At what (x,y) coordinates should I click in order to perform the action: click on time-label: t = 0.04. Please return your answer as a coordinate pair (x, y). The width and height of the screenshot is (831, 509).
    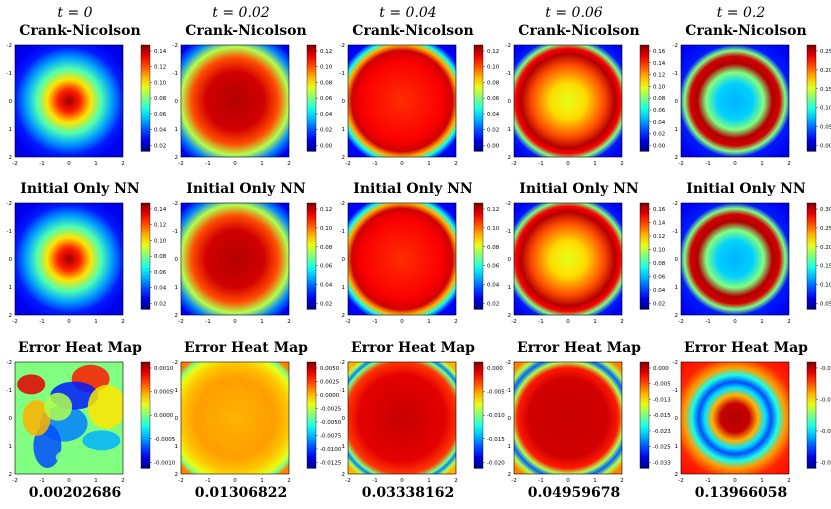
    Looking at the image, I should click on (408, 13).